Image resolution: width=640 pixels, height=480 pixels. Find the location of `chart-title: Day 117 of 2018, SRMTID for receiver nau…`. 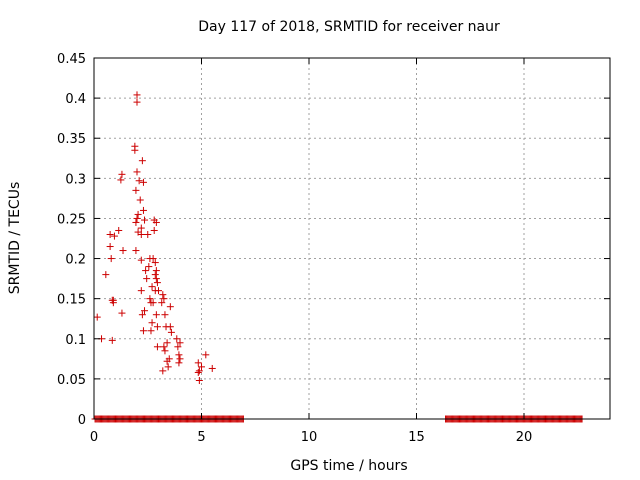

chart-title: Day 117 of 2018, SRMTID for receiver nau… is located at coordinates (349, 27).